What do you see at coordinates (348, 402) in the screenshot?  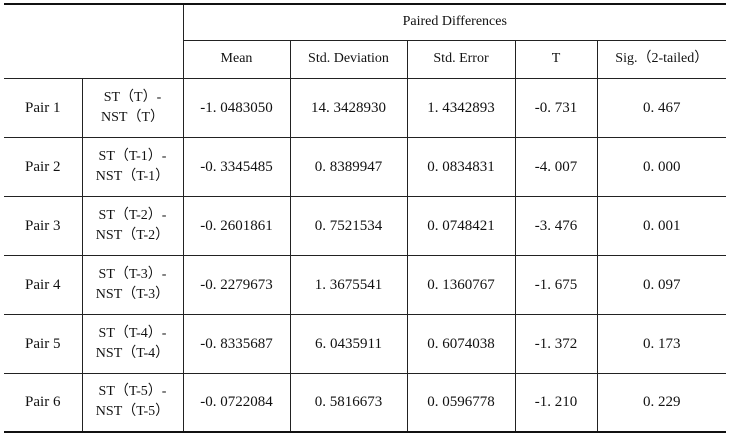 I see `std-deviation-cell: 0. 5816673` at bounding box center [348, 402].